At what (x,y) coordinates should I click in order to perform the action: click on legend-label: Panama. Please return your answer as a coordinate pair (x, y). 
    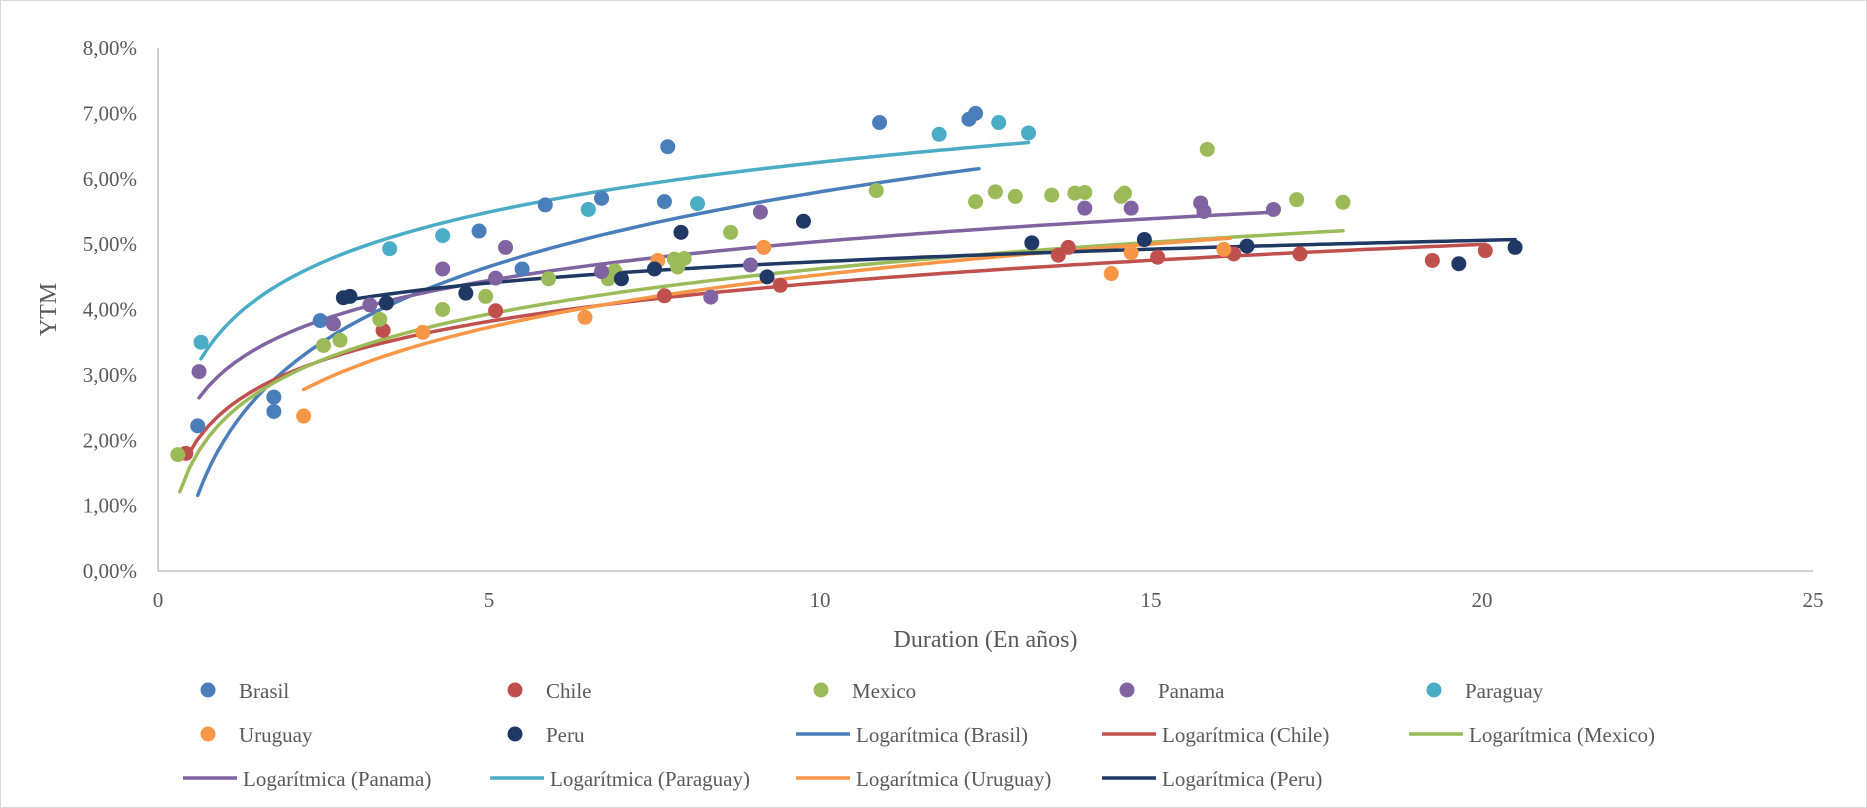
    Looking at the image, I should click on (1191, 691).